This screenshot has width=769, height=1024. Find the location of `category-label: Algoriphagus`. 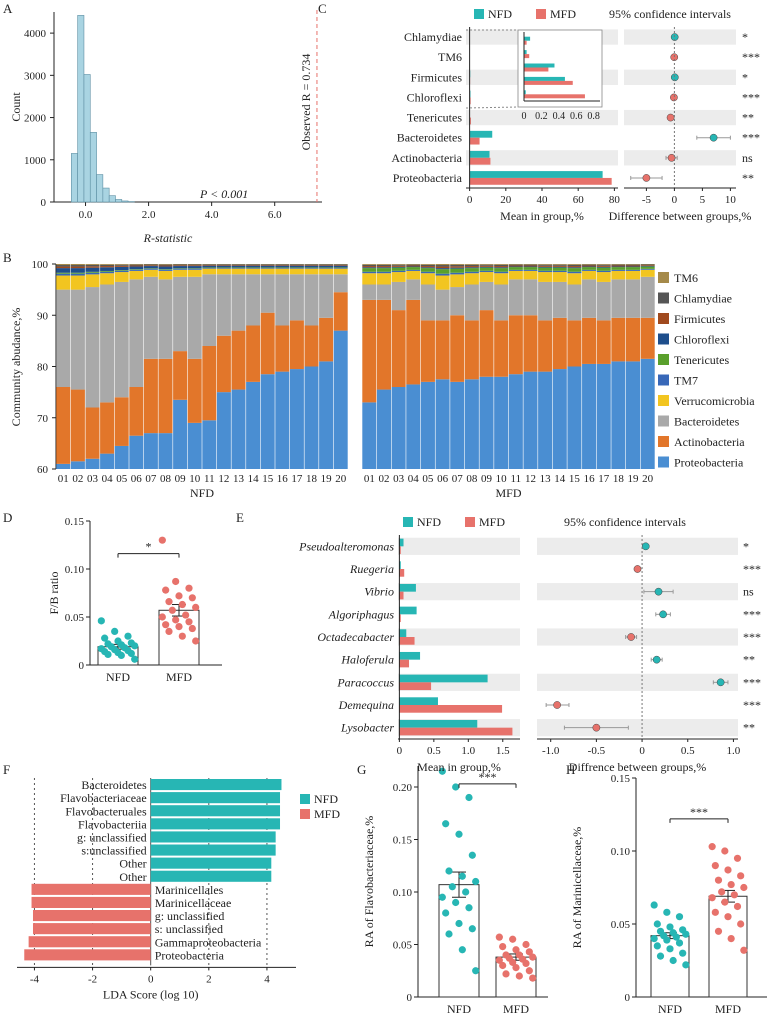

category-label: Algoriphagus is located at coordinates (361, 614).